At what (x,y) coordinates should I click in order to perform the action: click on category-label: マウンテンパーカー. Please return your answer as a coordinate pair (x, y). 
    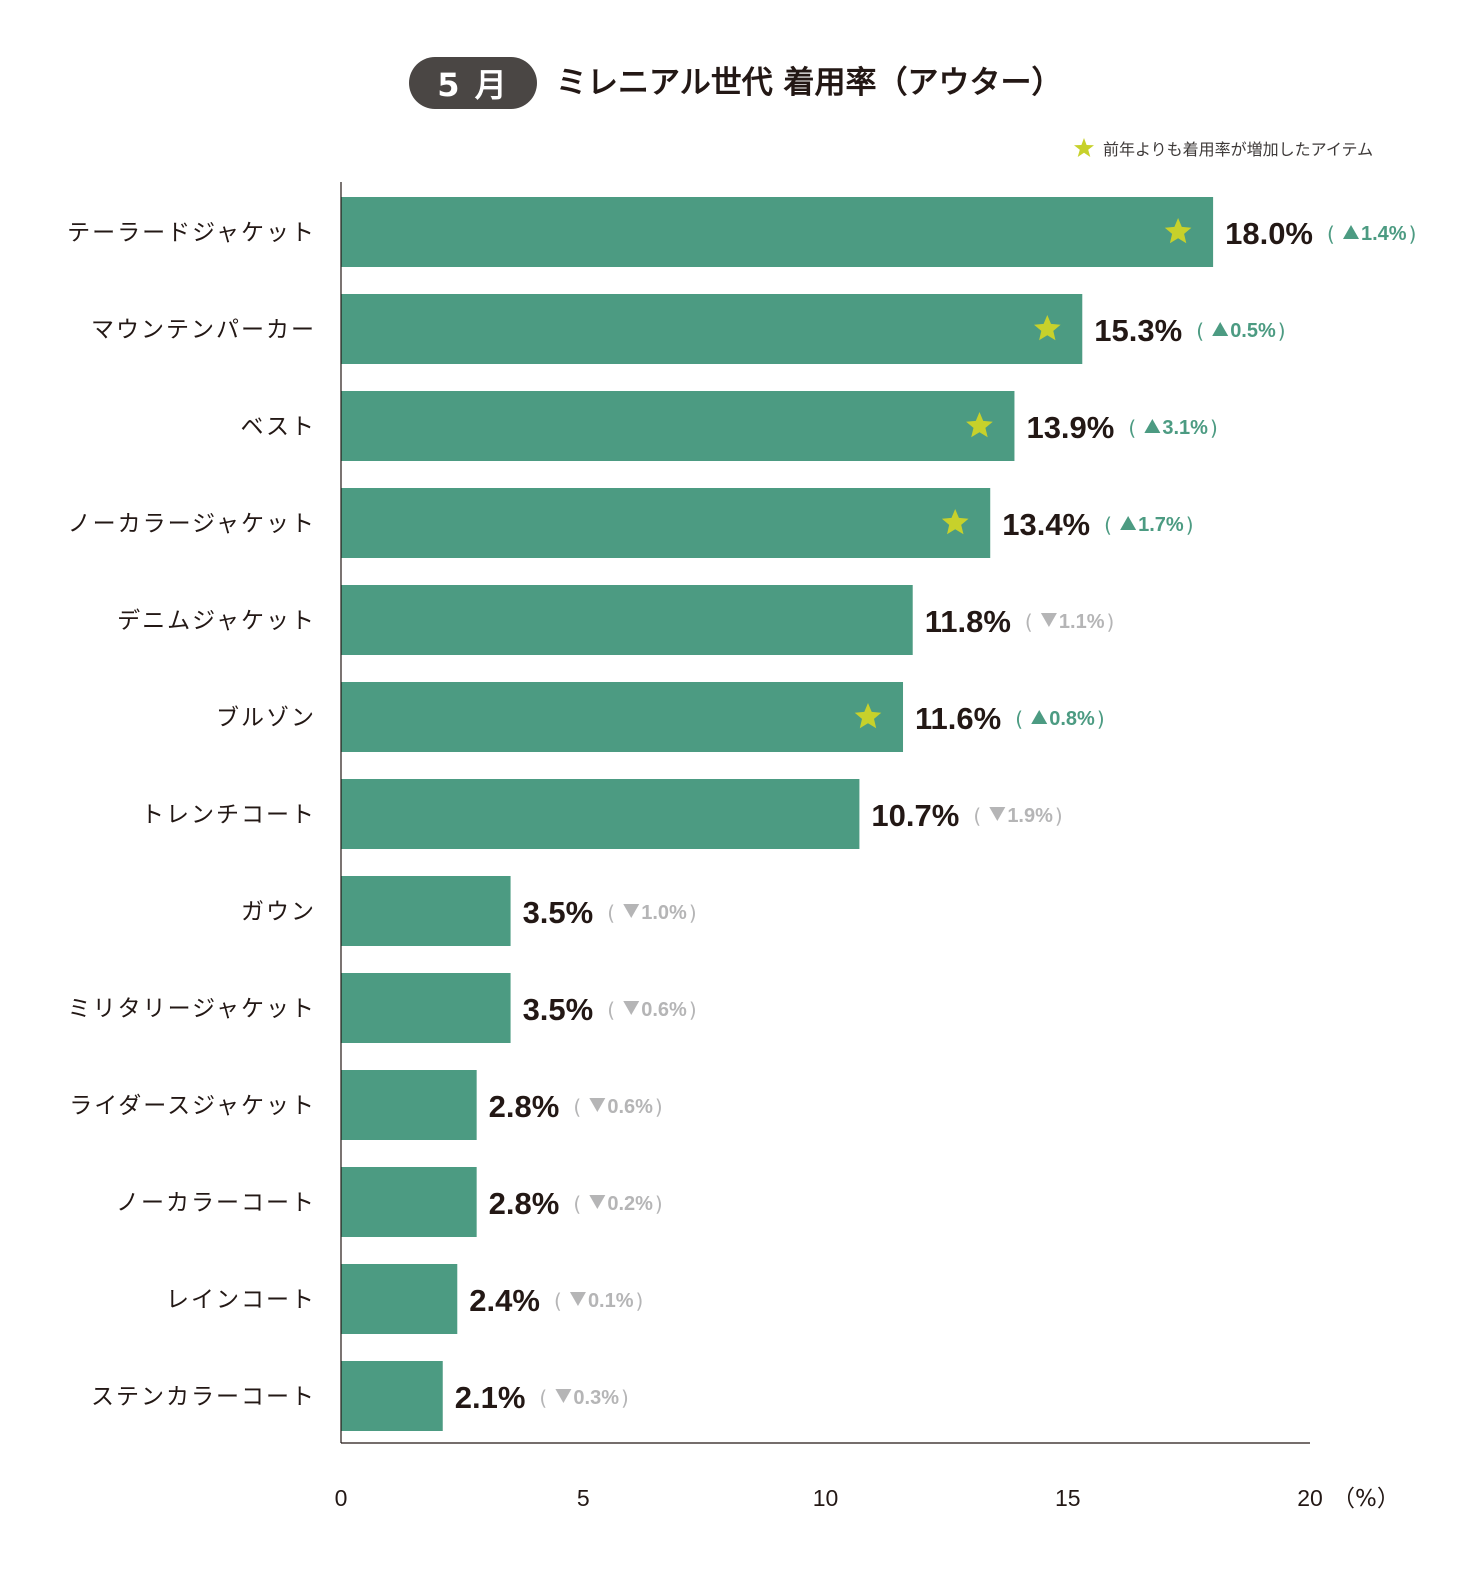
    Looking at the image, I should click on (203, 330).